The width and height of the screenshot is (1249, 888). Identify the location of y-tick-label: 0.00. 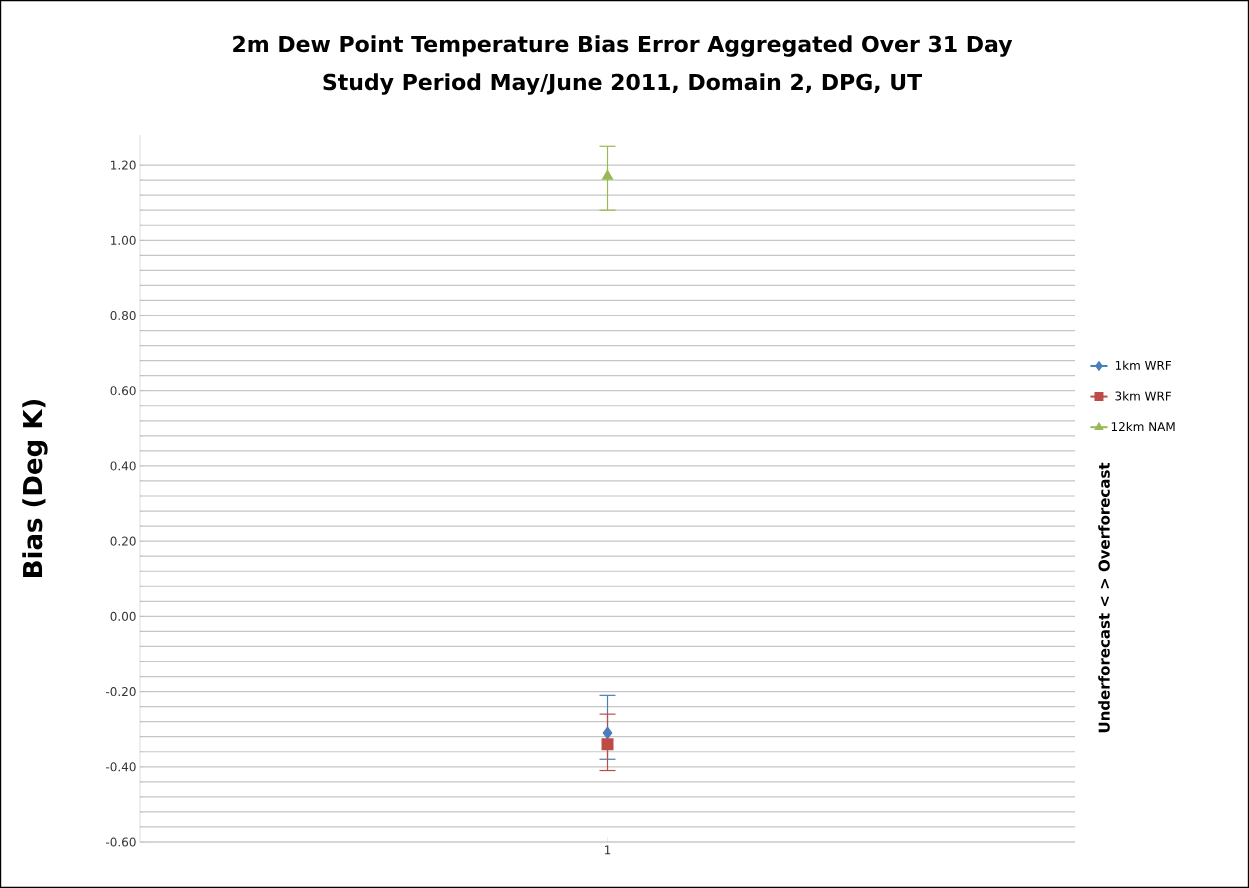
(123, 616).